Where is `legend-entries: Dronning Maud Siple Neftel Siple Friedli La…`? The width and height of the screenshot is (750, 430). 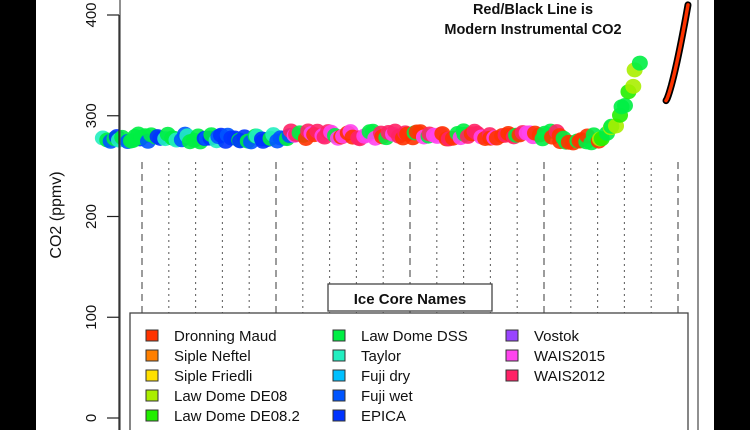
legend-entries: Dronning Maud Siple Neftel Siple Friedli La… is located at coordinates (375, 376).